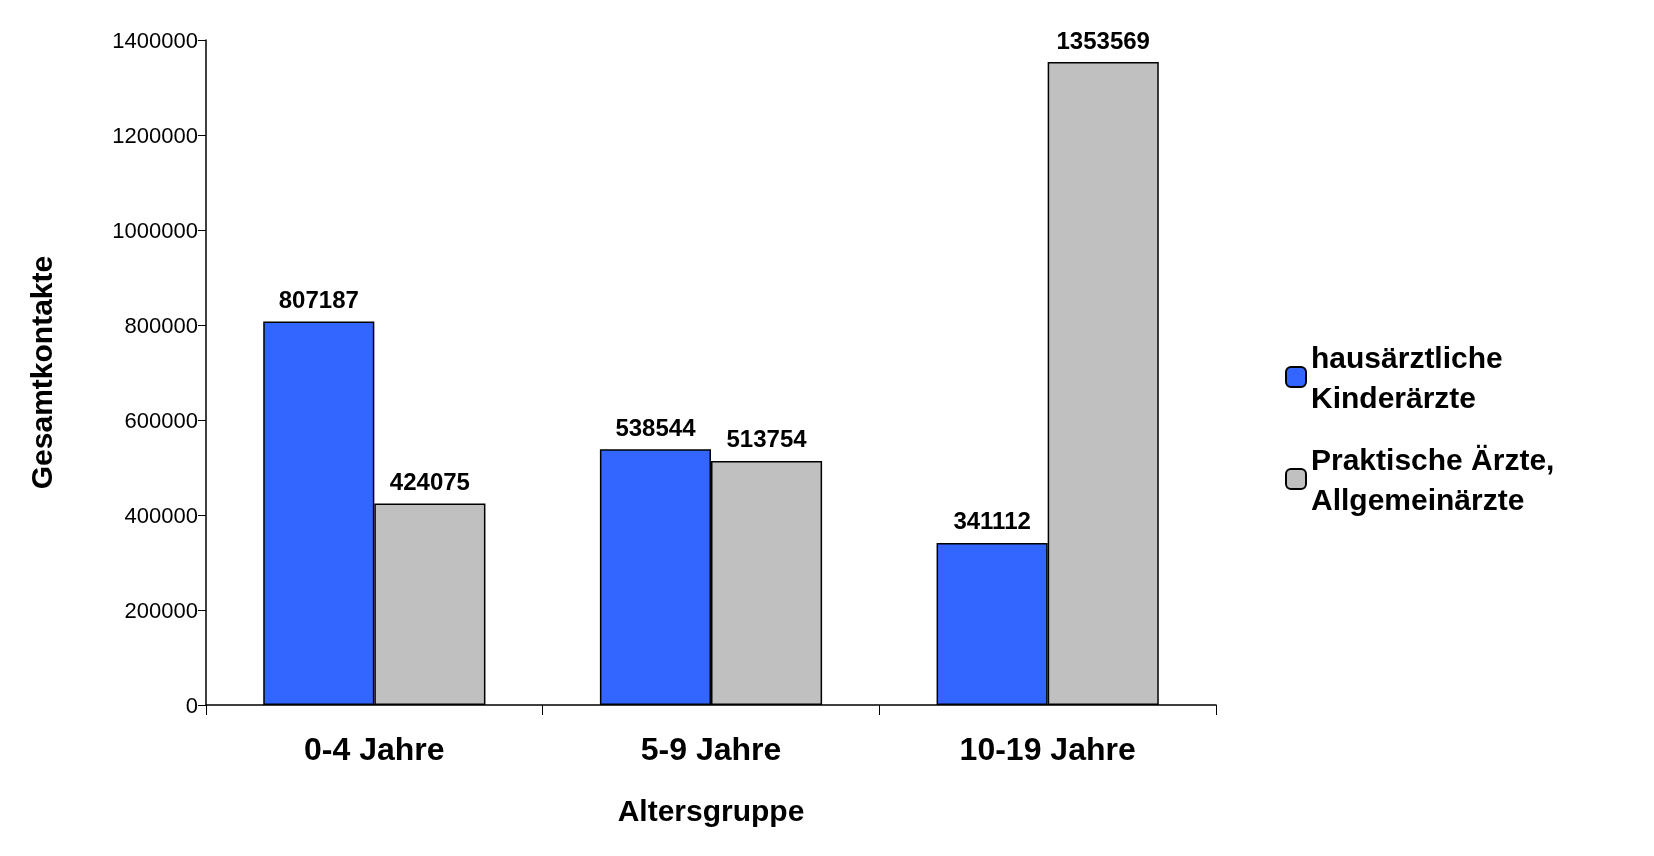 Image resolution: width=1654 pixels, height=856 pixels. I want to click on y-axis-title: Gesamtkontakte, so click(41, 372).